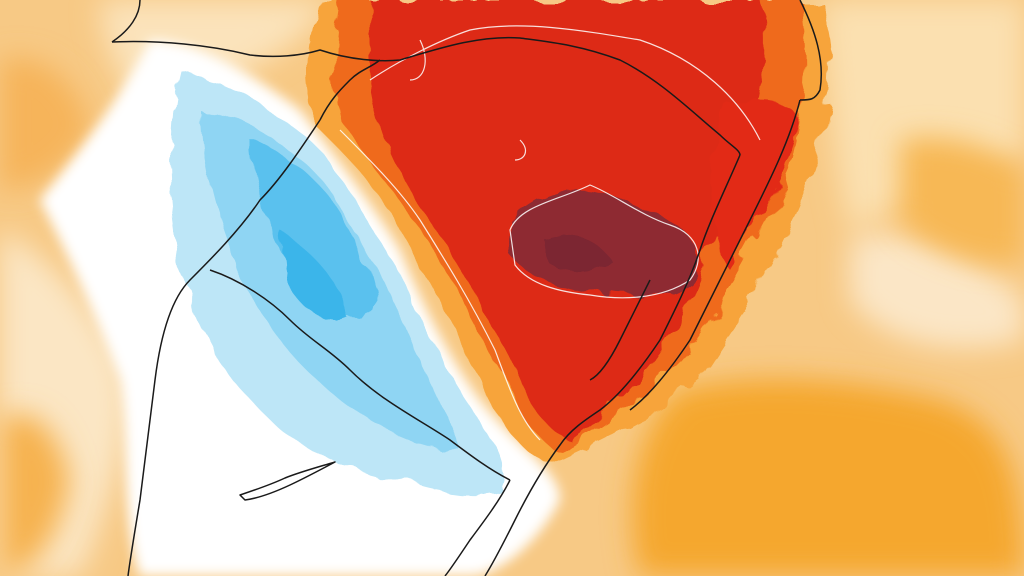  I want to click on border-river-b, so click(350, 90).